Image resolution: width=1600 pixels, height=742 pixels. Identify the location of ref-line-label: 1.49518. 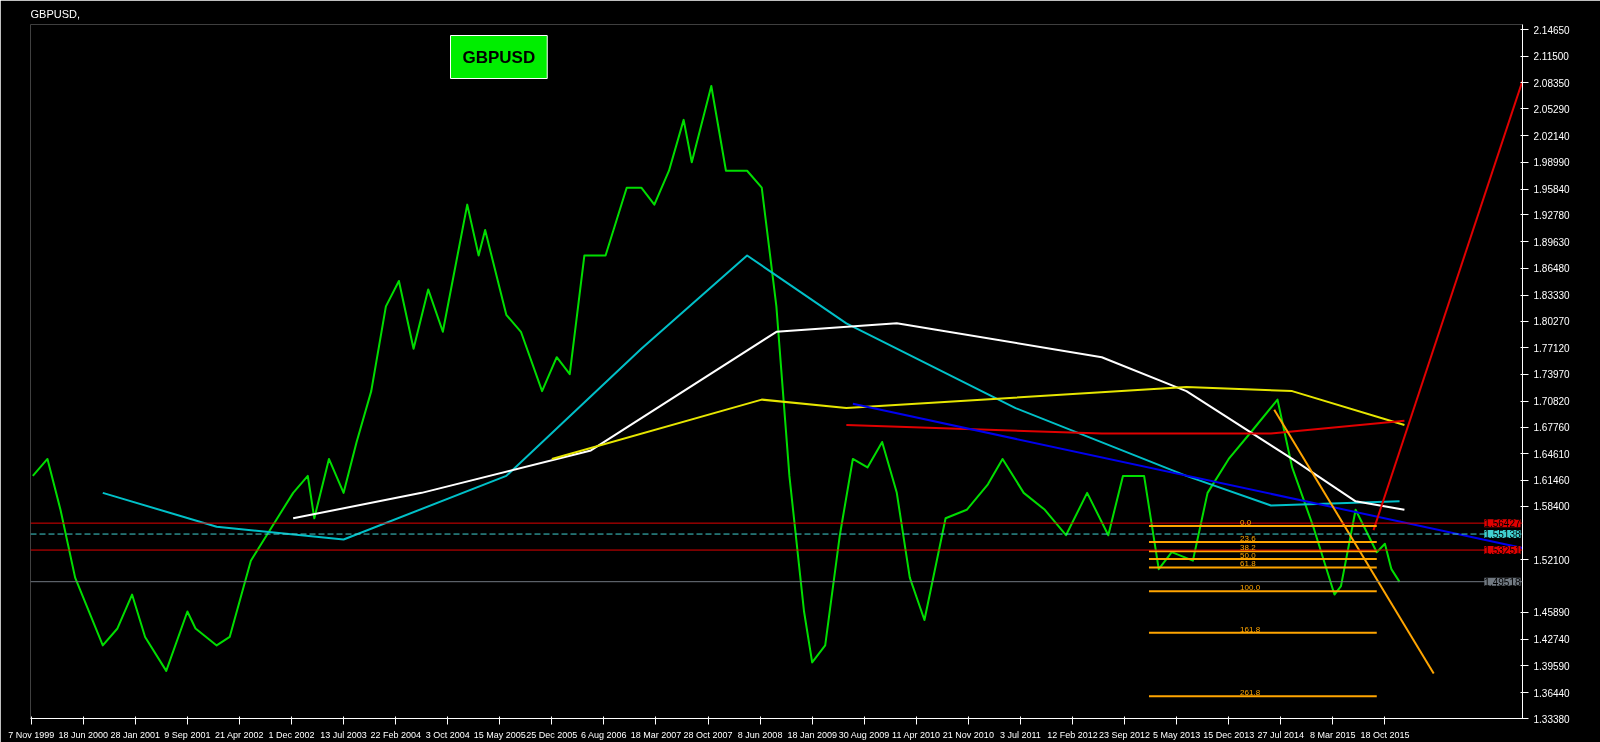
(1502, 582).